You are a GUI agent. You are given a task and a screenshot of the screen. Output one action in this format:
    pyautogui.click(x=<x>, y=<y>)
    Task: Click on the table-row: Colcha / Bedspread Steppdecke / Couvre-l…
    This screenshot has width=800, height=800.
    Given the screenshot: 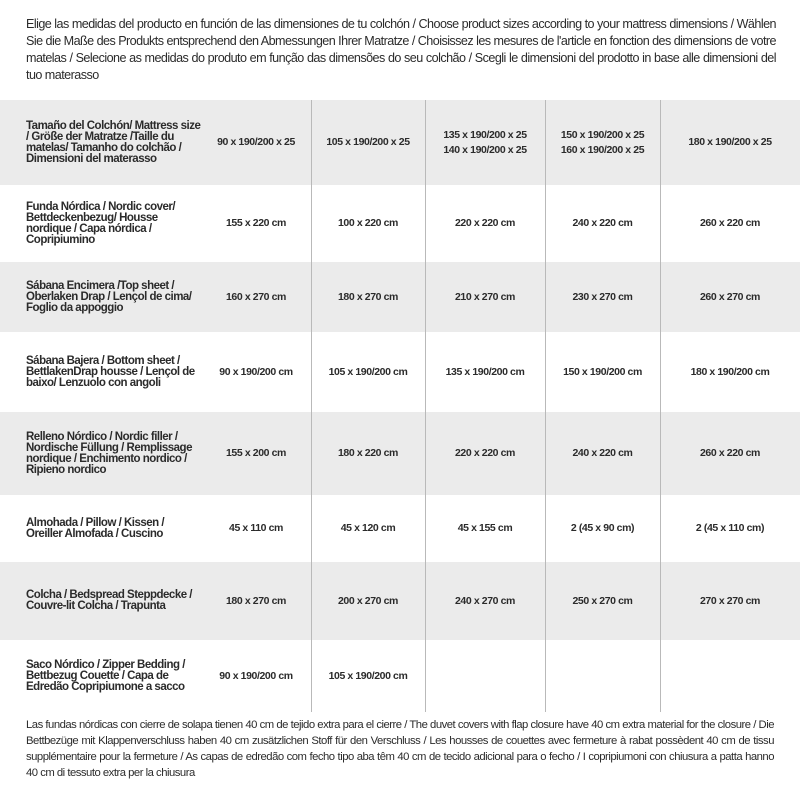 What is the action you would take?
    pyautogui.click(x=400, y=601)
    